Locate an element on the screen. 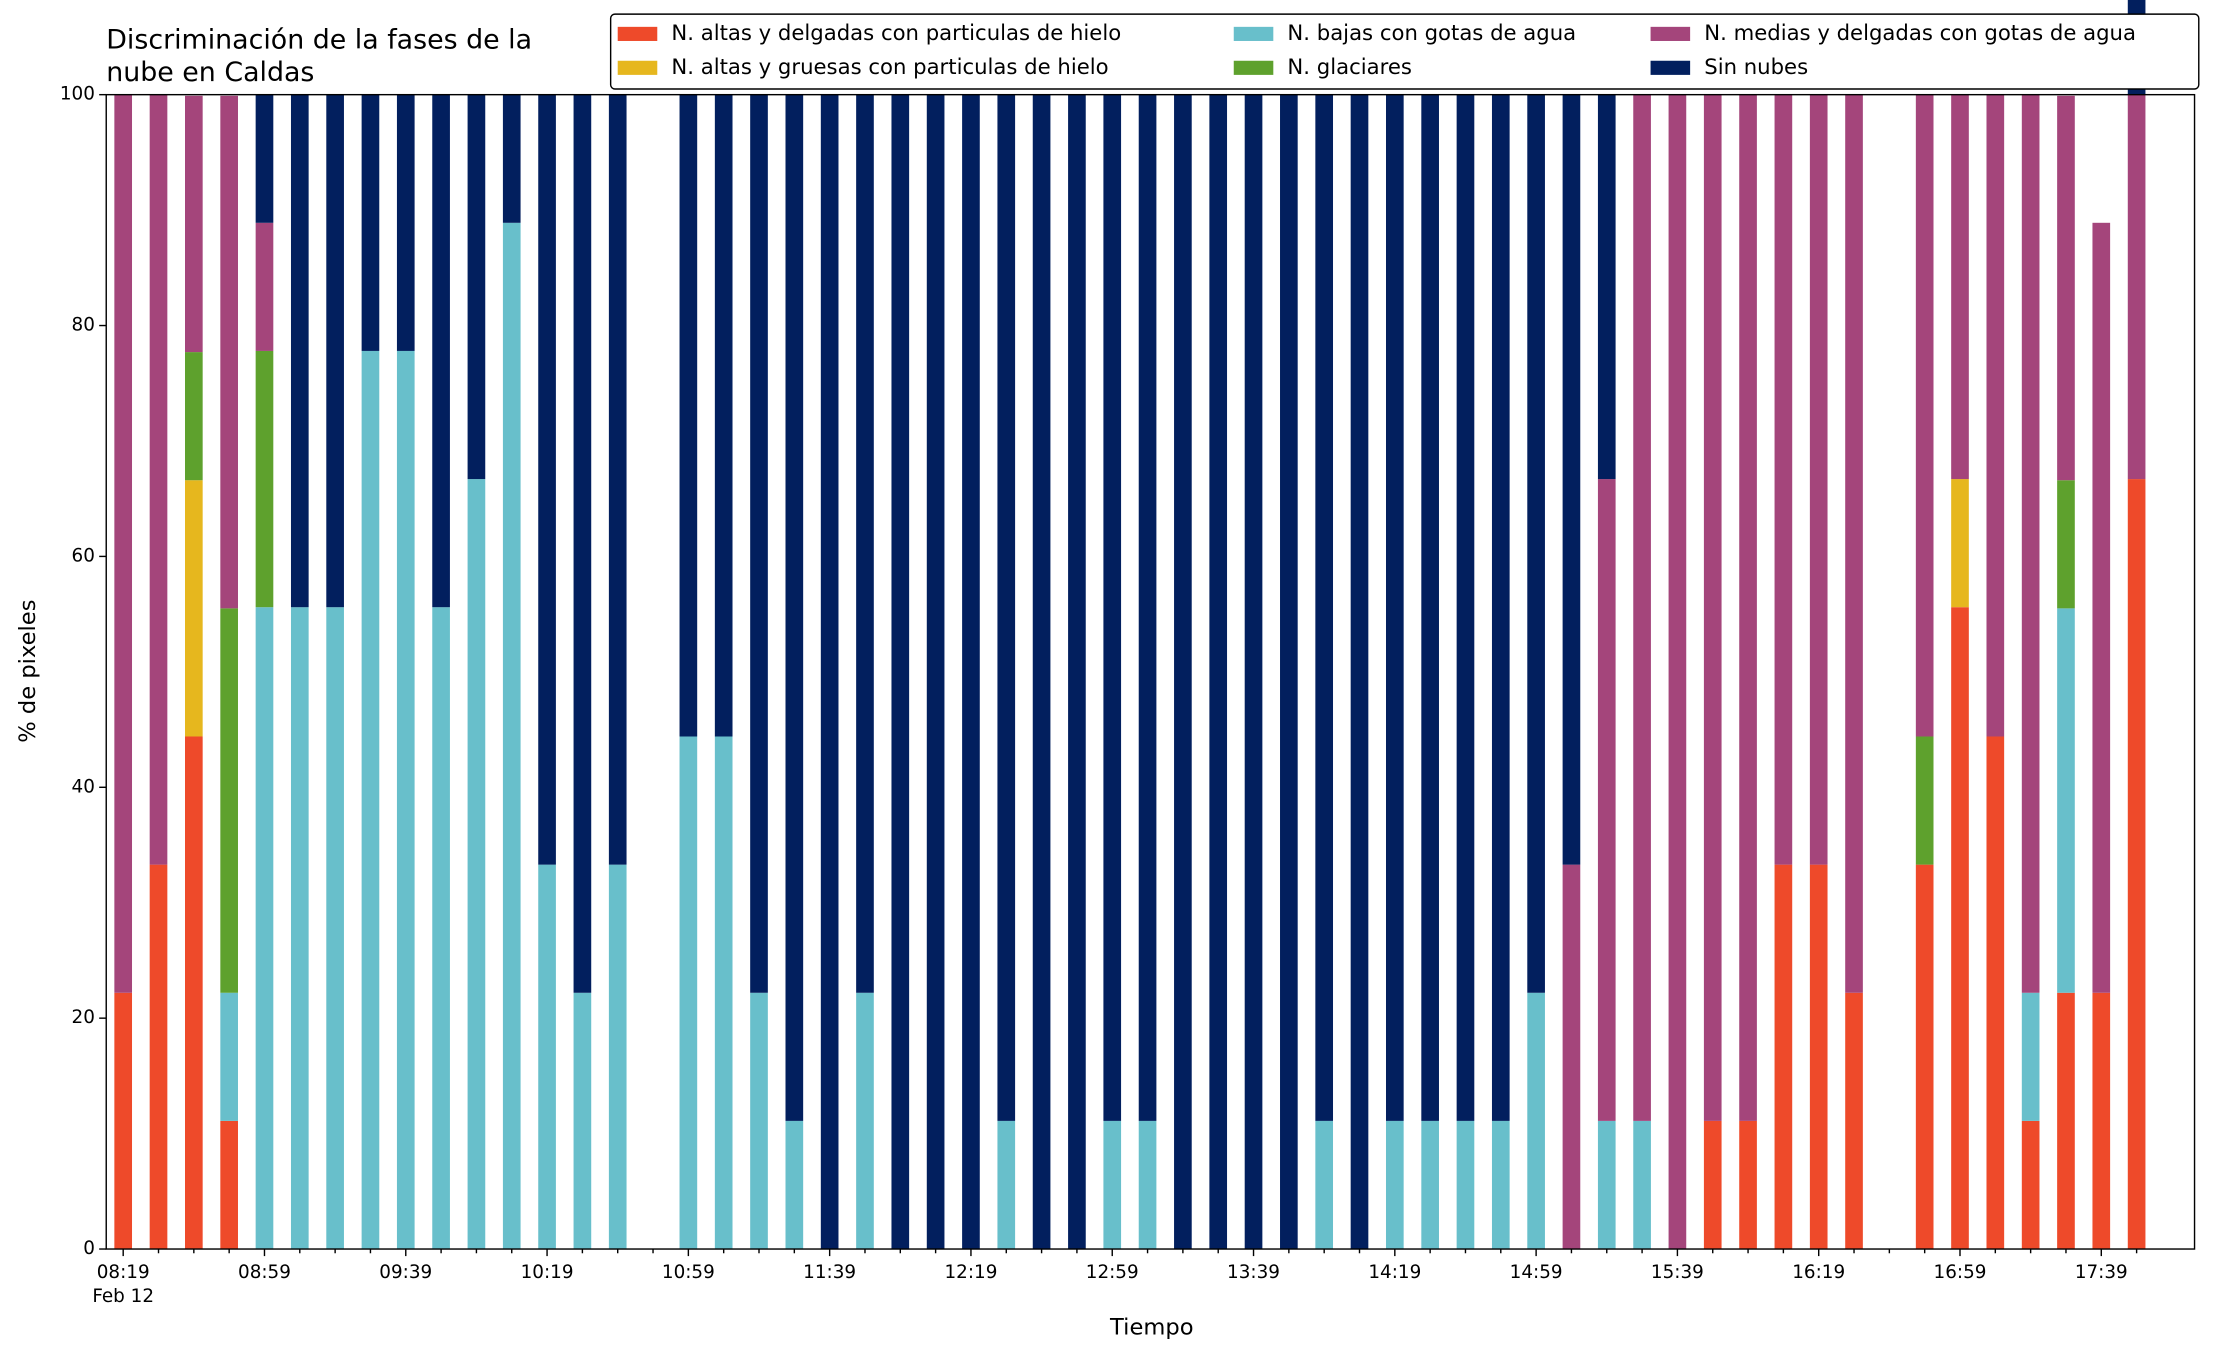 Image resolution: width=2216 pixels, height=1355 pixels. x-tick-label: 12:59 is located at coordinates (1112, 1272).